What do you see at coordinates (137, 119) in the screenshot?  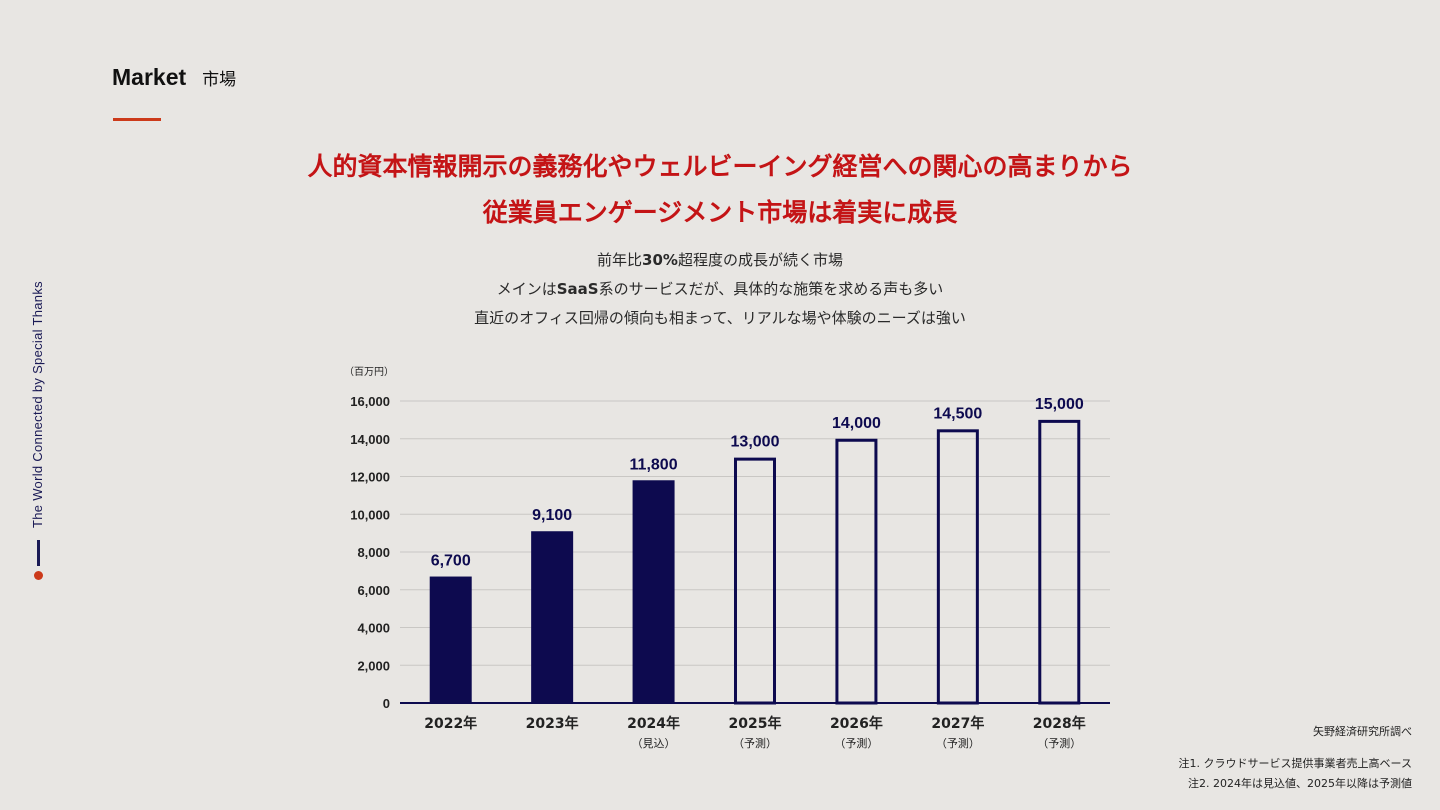 I see `accent-underline` at bounding box center [137, 119].